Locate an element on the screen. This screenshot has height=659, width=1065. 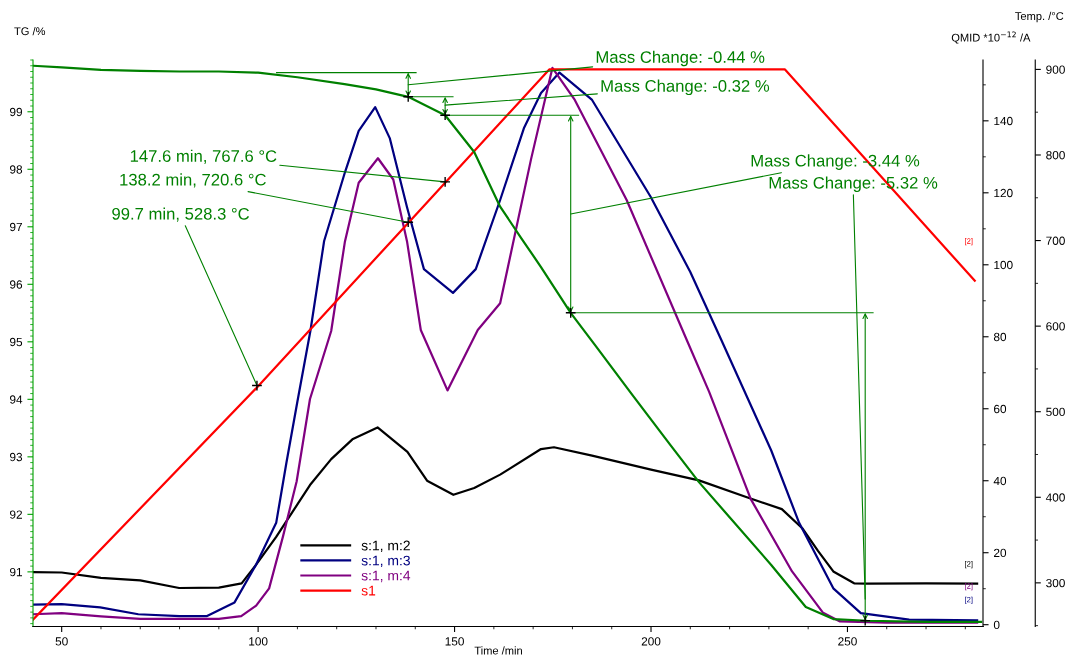
annotation: 99.7 min, 528.3 °C is located at coordinates (181, 214).